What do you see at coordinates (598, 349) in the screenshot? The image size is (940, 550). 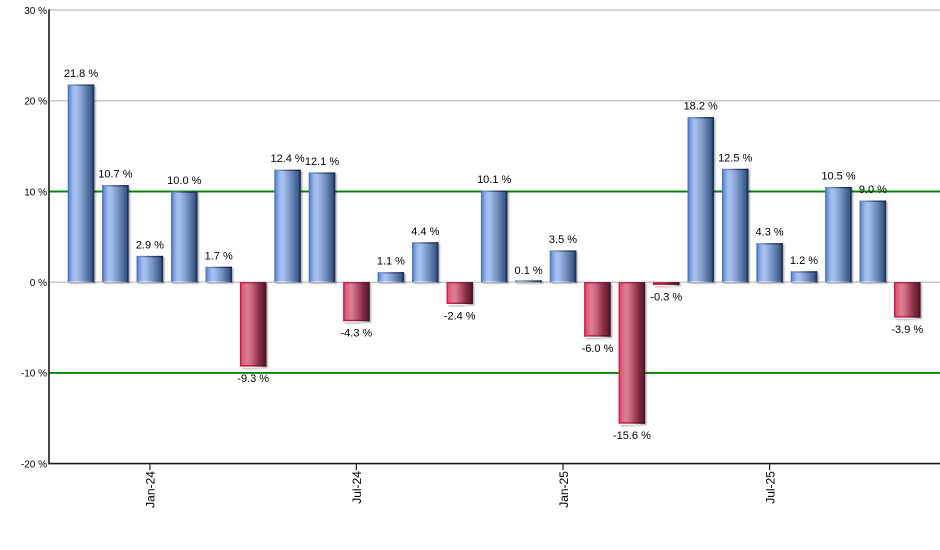 I see `svg-text: -6.0 %` at bounding box center [598, 349].